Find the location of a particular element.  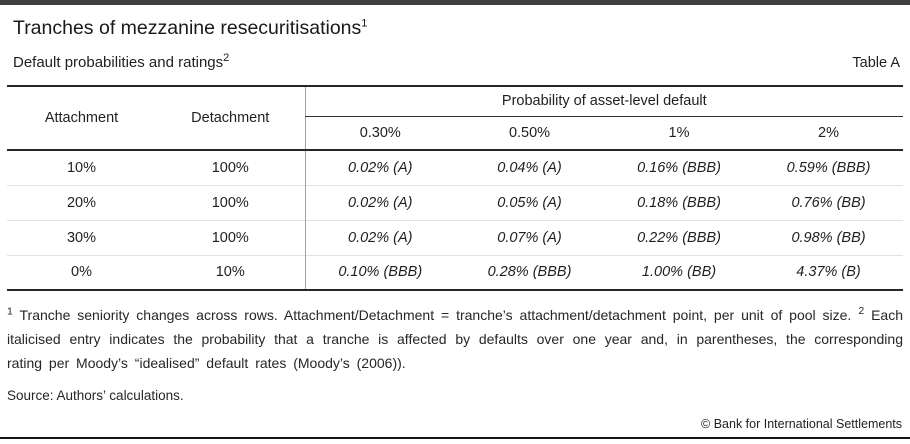

bottom-divider-bar is located at coordinates (455, 438).